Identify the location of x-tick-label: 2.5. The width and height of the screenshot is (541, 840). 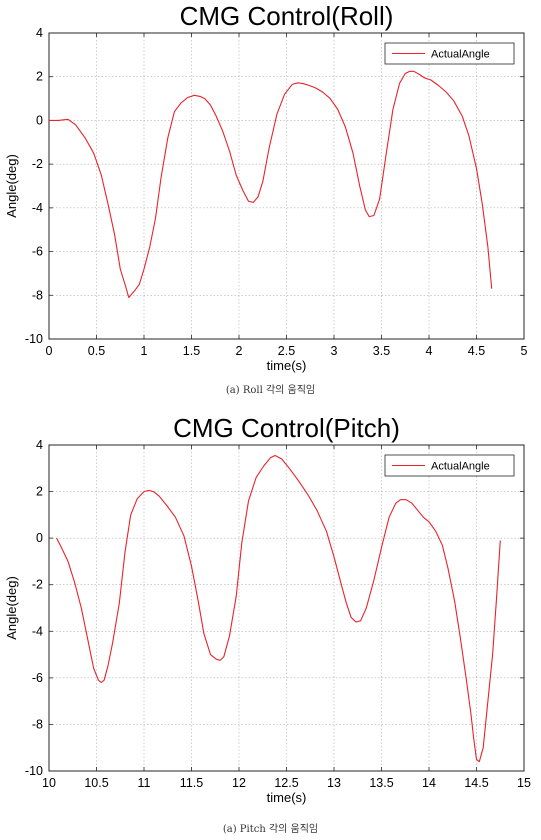
(286, 351).